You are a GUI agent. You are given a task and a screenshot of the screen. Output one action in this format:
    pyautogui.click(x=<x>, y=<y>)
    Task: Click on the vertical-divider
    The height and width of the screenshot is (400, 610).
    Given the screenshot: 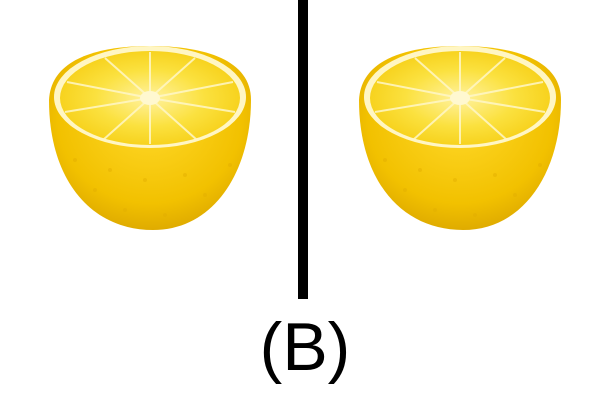 What is the action you would take?
    pyautogui.click(x=303, y=149)
    